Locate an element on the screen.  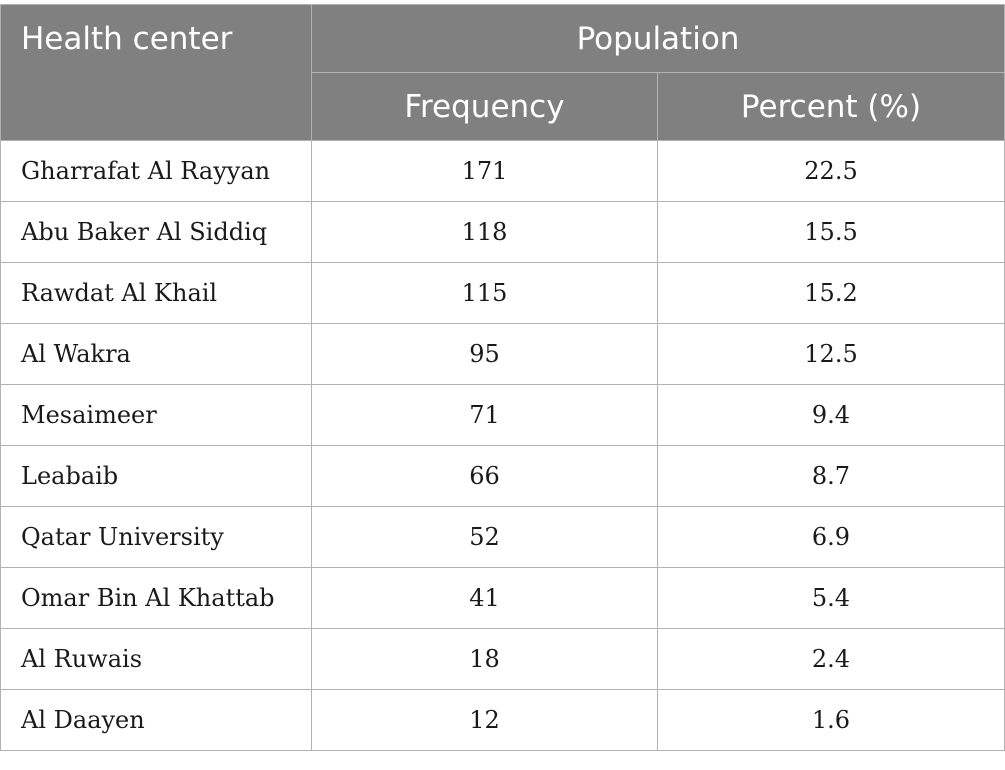
table-row: Omar Bin Al Khattab 41 5.4 is located at coordinates (502, 598).